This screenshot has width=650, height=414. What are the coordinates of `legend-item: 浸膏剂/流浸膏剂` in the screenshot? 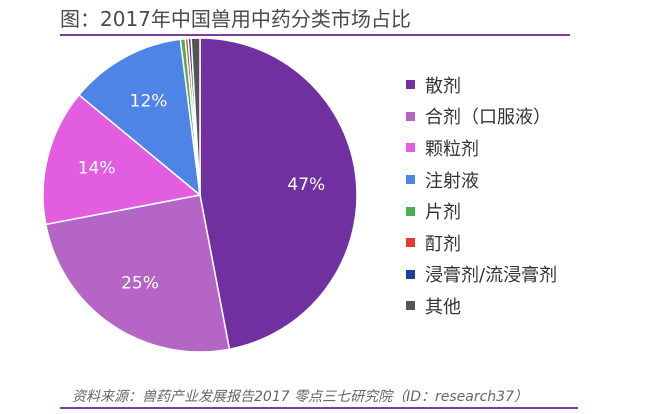 It's located at (481, 275).